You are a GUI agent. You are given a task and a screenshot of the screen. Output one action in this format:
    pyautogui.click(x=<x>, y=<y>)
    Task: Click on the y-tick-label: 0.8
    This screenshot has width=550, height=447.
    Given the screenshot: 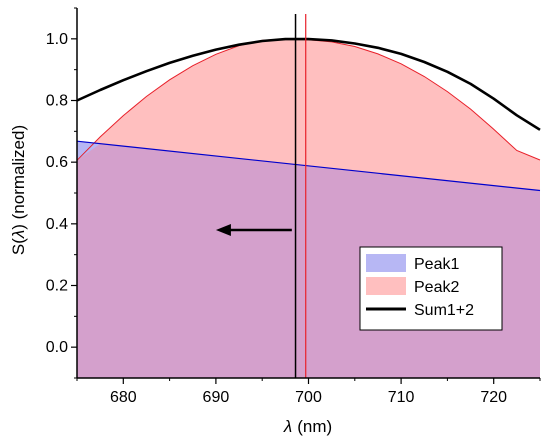 What is the action you would take?
    pyautogui.click(x=57, y=101)
    